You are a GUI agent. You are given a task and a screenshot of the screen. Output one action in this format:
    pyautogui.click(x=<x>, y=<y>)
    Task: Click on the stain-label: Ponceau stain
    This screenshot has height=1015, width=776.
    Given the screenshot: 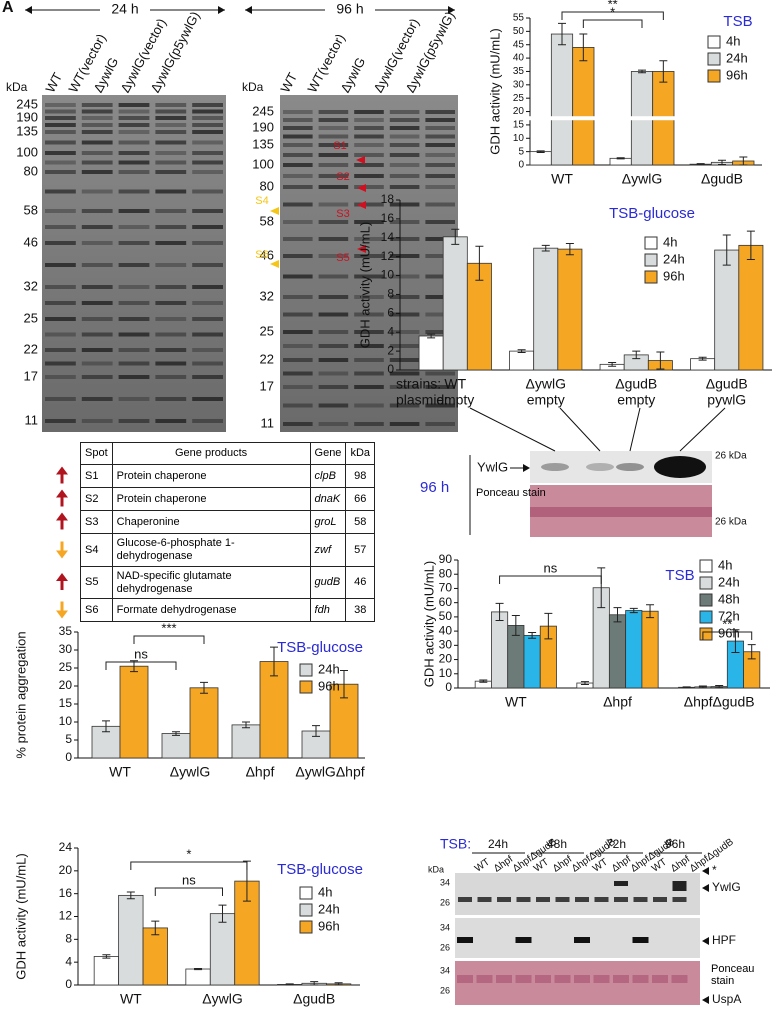 What is the action you would take?
    pyautogui.click(x=511, y=493)
    